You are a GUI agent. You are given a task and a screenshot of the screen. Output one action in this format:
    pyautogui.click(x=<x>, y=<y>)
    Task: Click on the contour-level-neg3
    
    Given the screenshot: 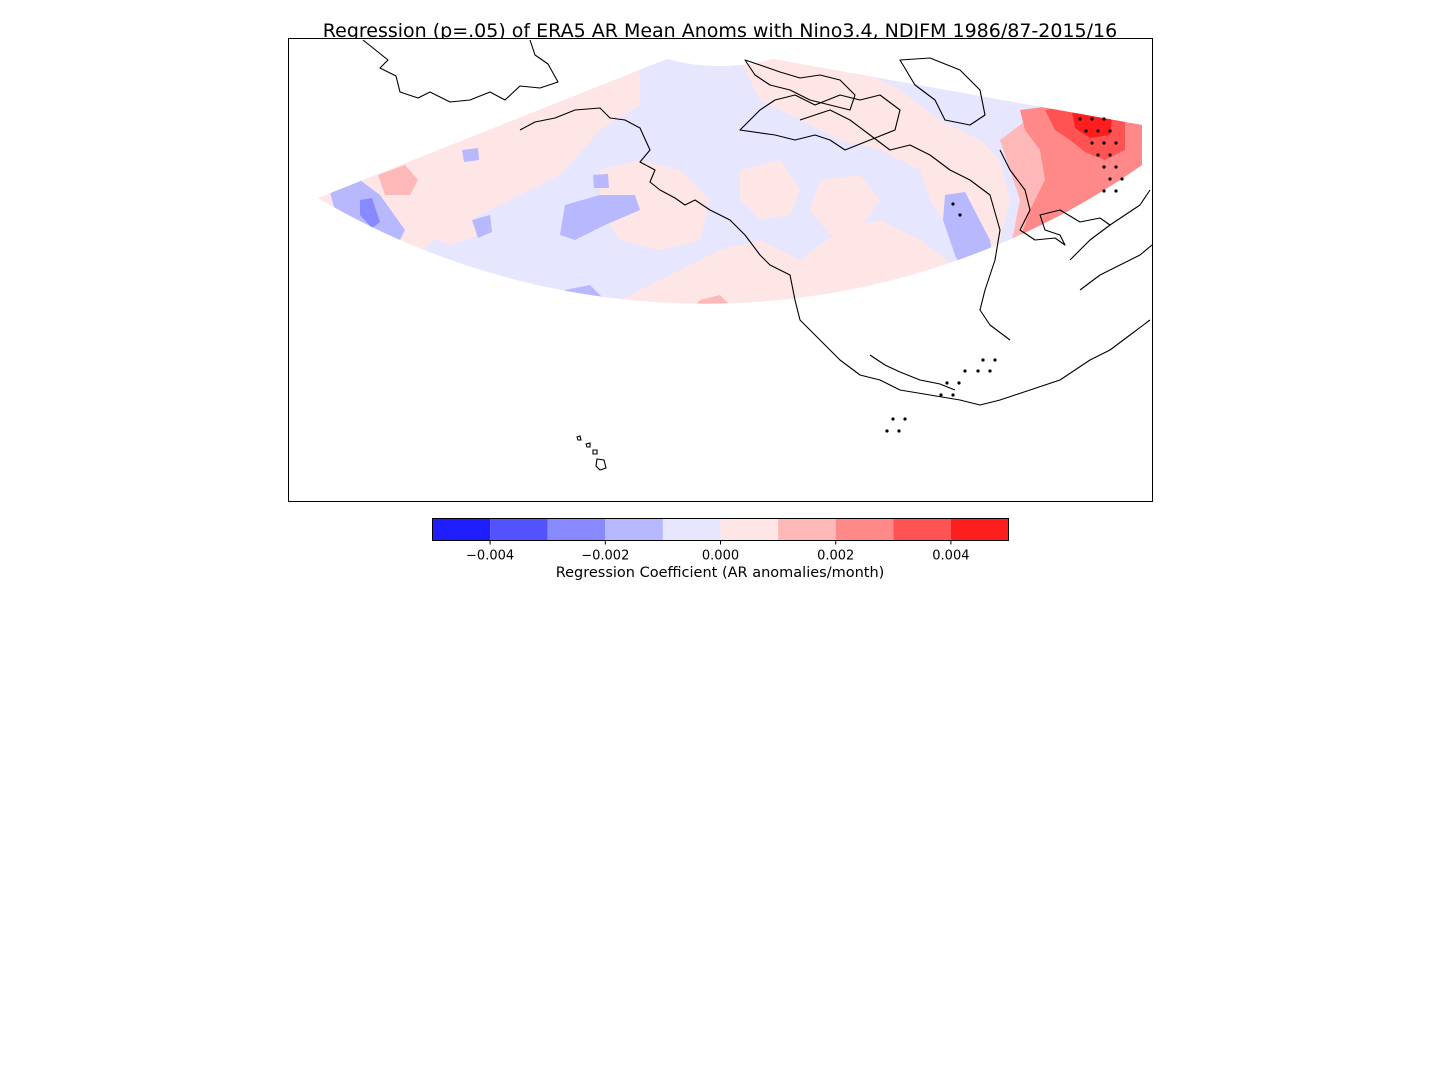 What is the action you would take?
    pyautogui.click(x=370, y=213)
    